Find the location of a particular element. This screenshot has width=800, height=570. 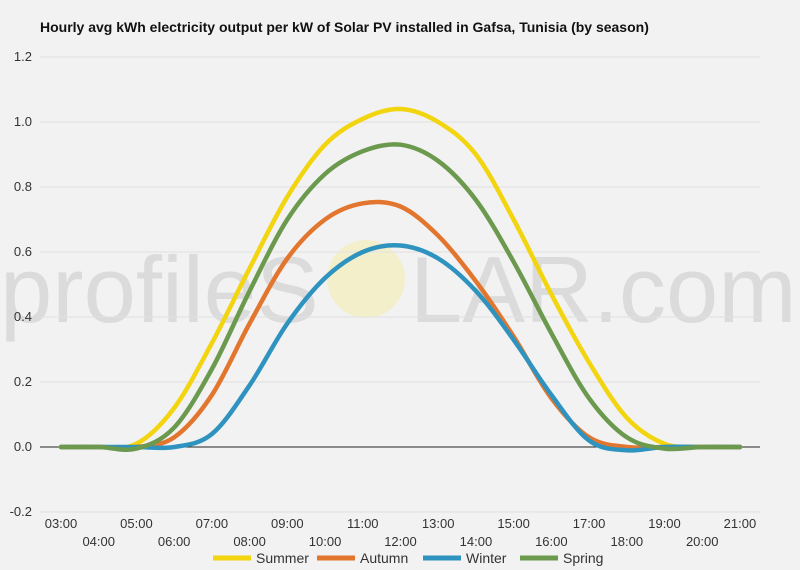

x-tick-label: 06:00 is located at coordinates (174, 541).